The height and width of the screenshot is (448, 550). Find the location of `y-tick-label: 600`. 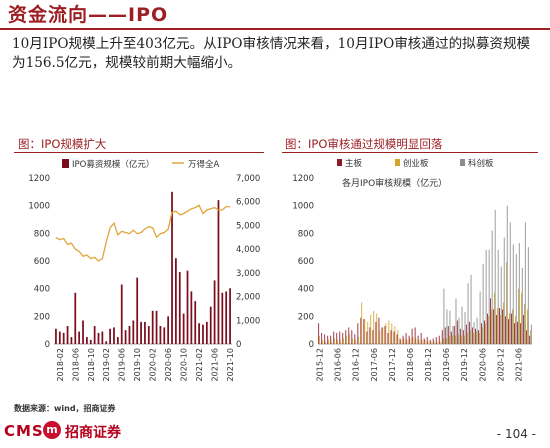

y-tick-label: 600 is located at coordinates (42, 262).